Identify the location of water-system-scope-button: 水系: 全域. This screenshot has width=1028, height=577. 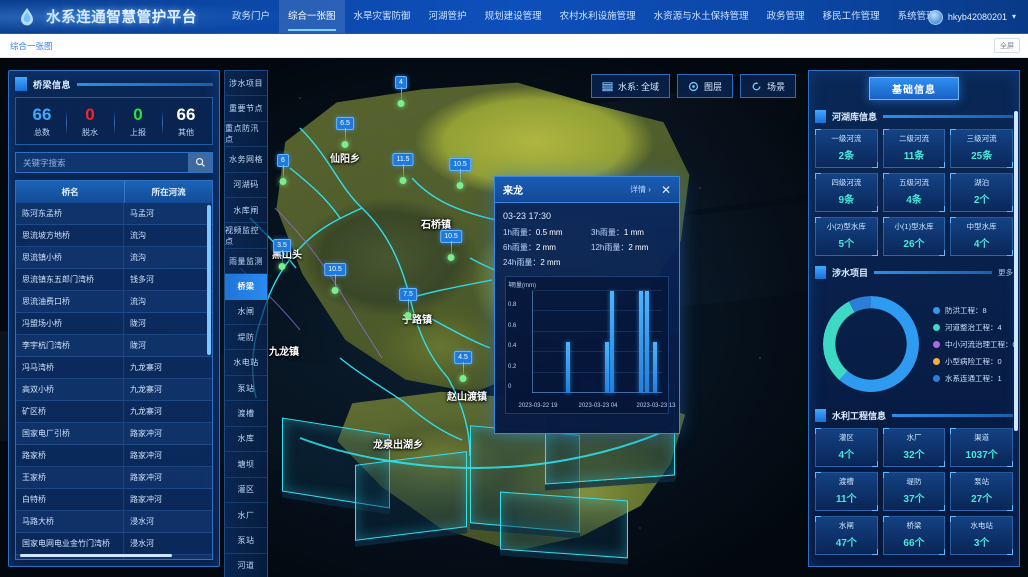
(630, 86).